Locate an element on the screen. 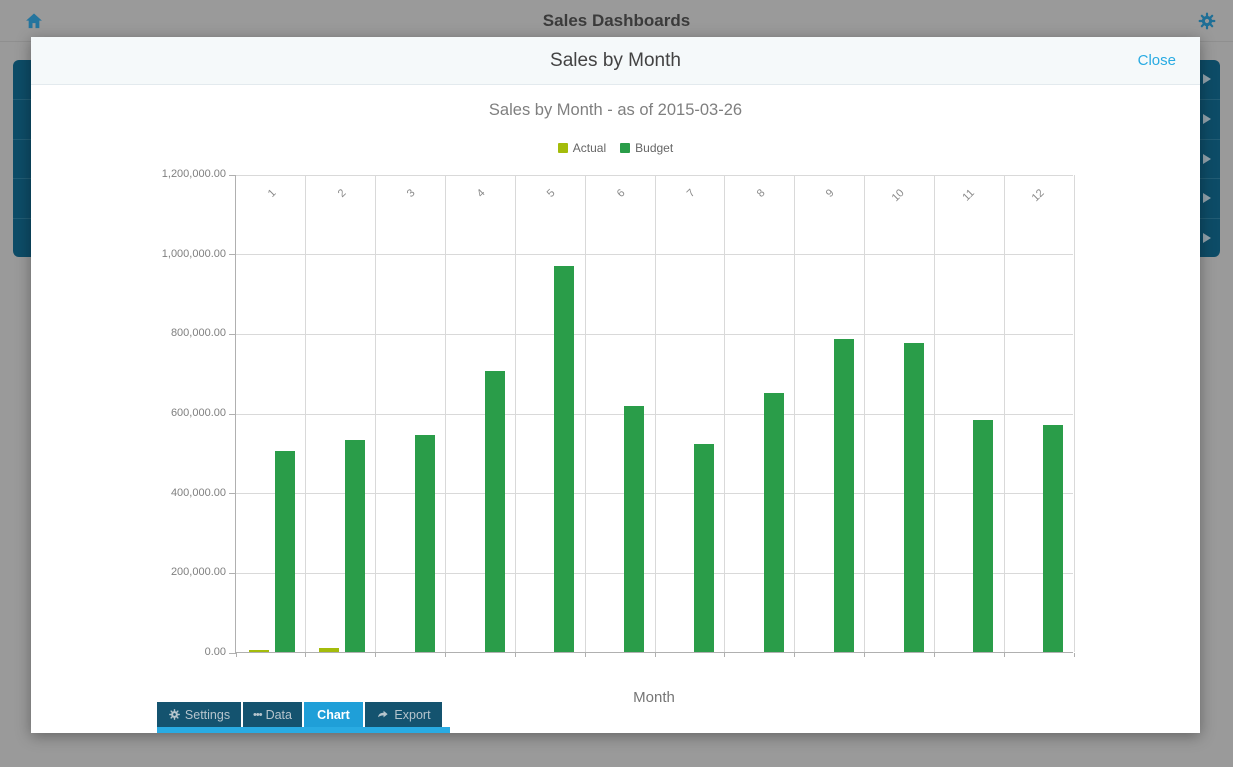 This screenshot has width=1233, height=767. y-axis-label: 0.00 is located at coordinates (215, 652).